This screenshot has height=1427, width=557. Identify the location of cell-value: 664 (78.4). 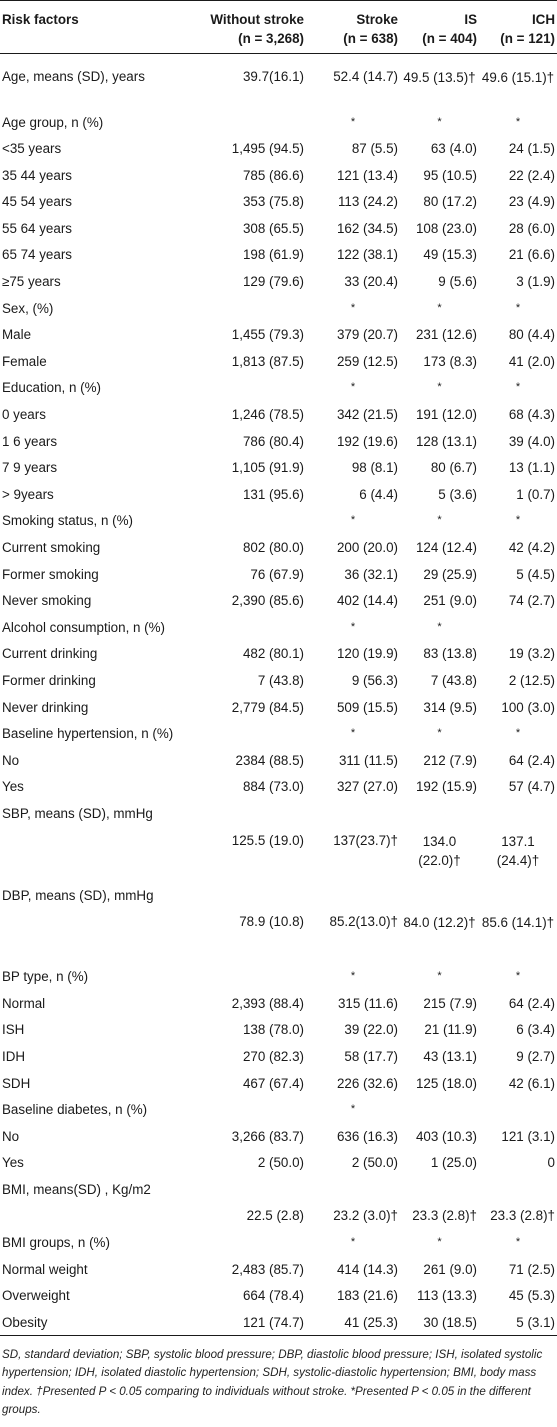
(273, 1296).